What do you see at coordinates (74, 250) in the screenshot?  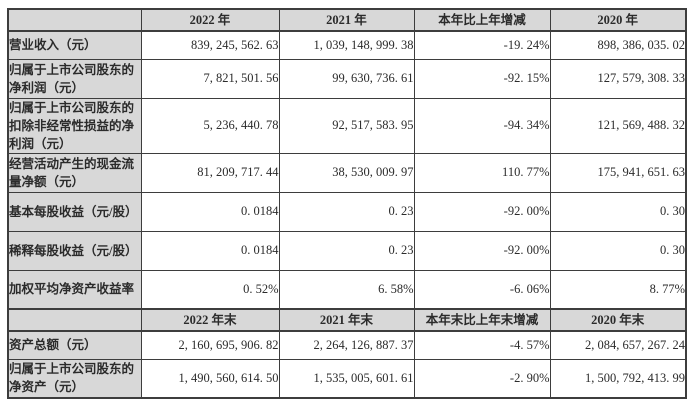 I see `row-label: 稀释每股收益（元/股）` at bounding box center [74, 250].